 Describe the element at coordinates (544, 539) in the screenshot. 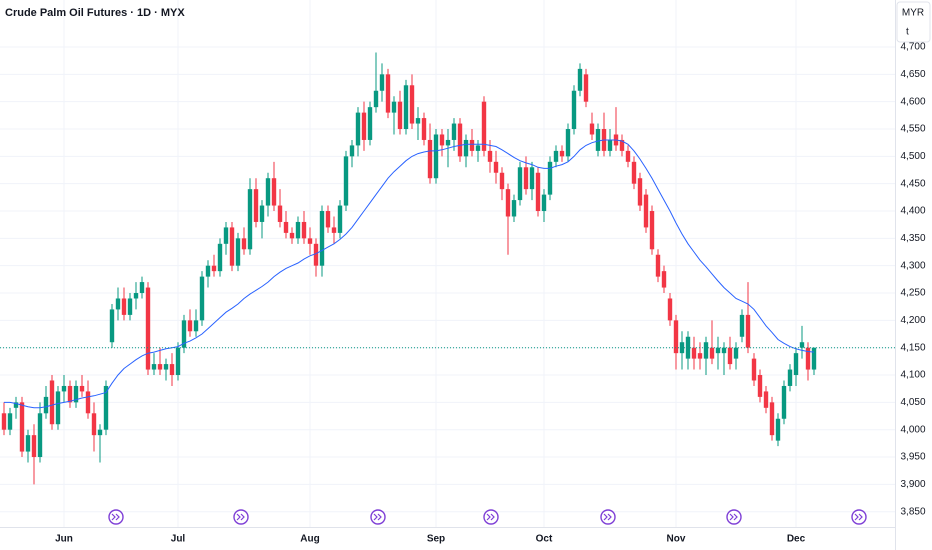

I see `x-tick-label: Oct` at that location.